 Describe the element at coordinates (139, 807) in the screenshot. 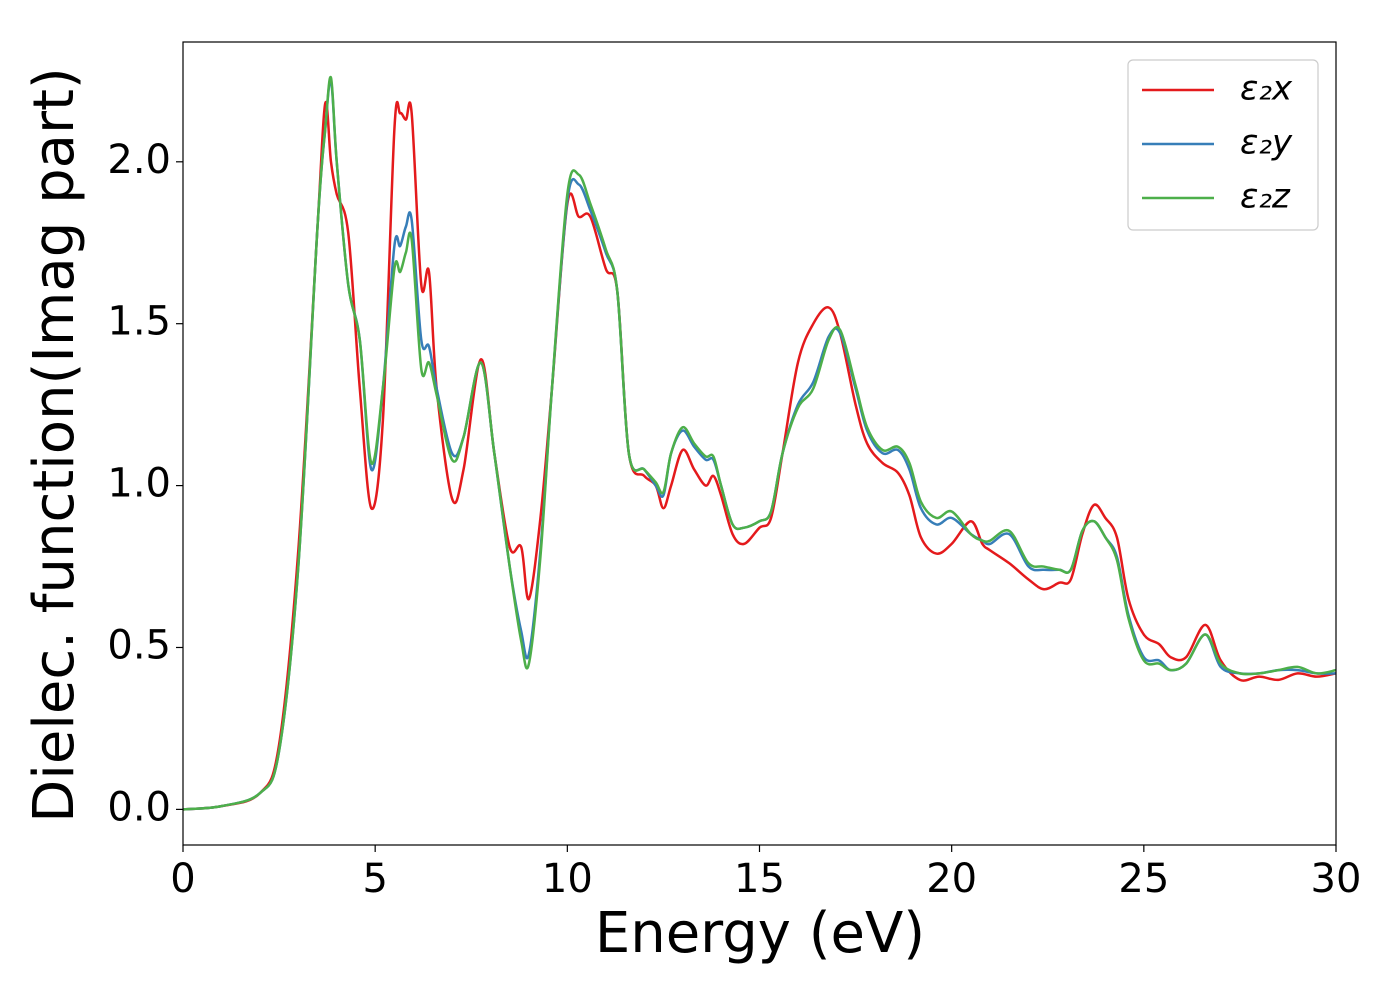

I see `y-tick-label: 0.0` at that location.